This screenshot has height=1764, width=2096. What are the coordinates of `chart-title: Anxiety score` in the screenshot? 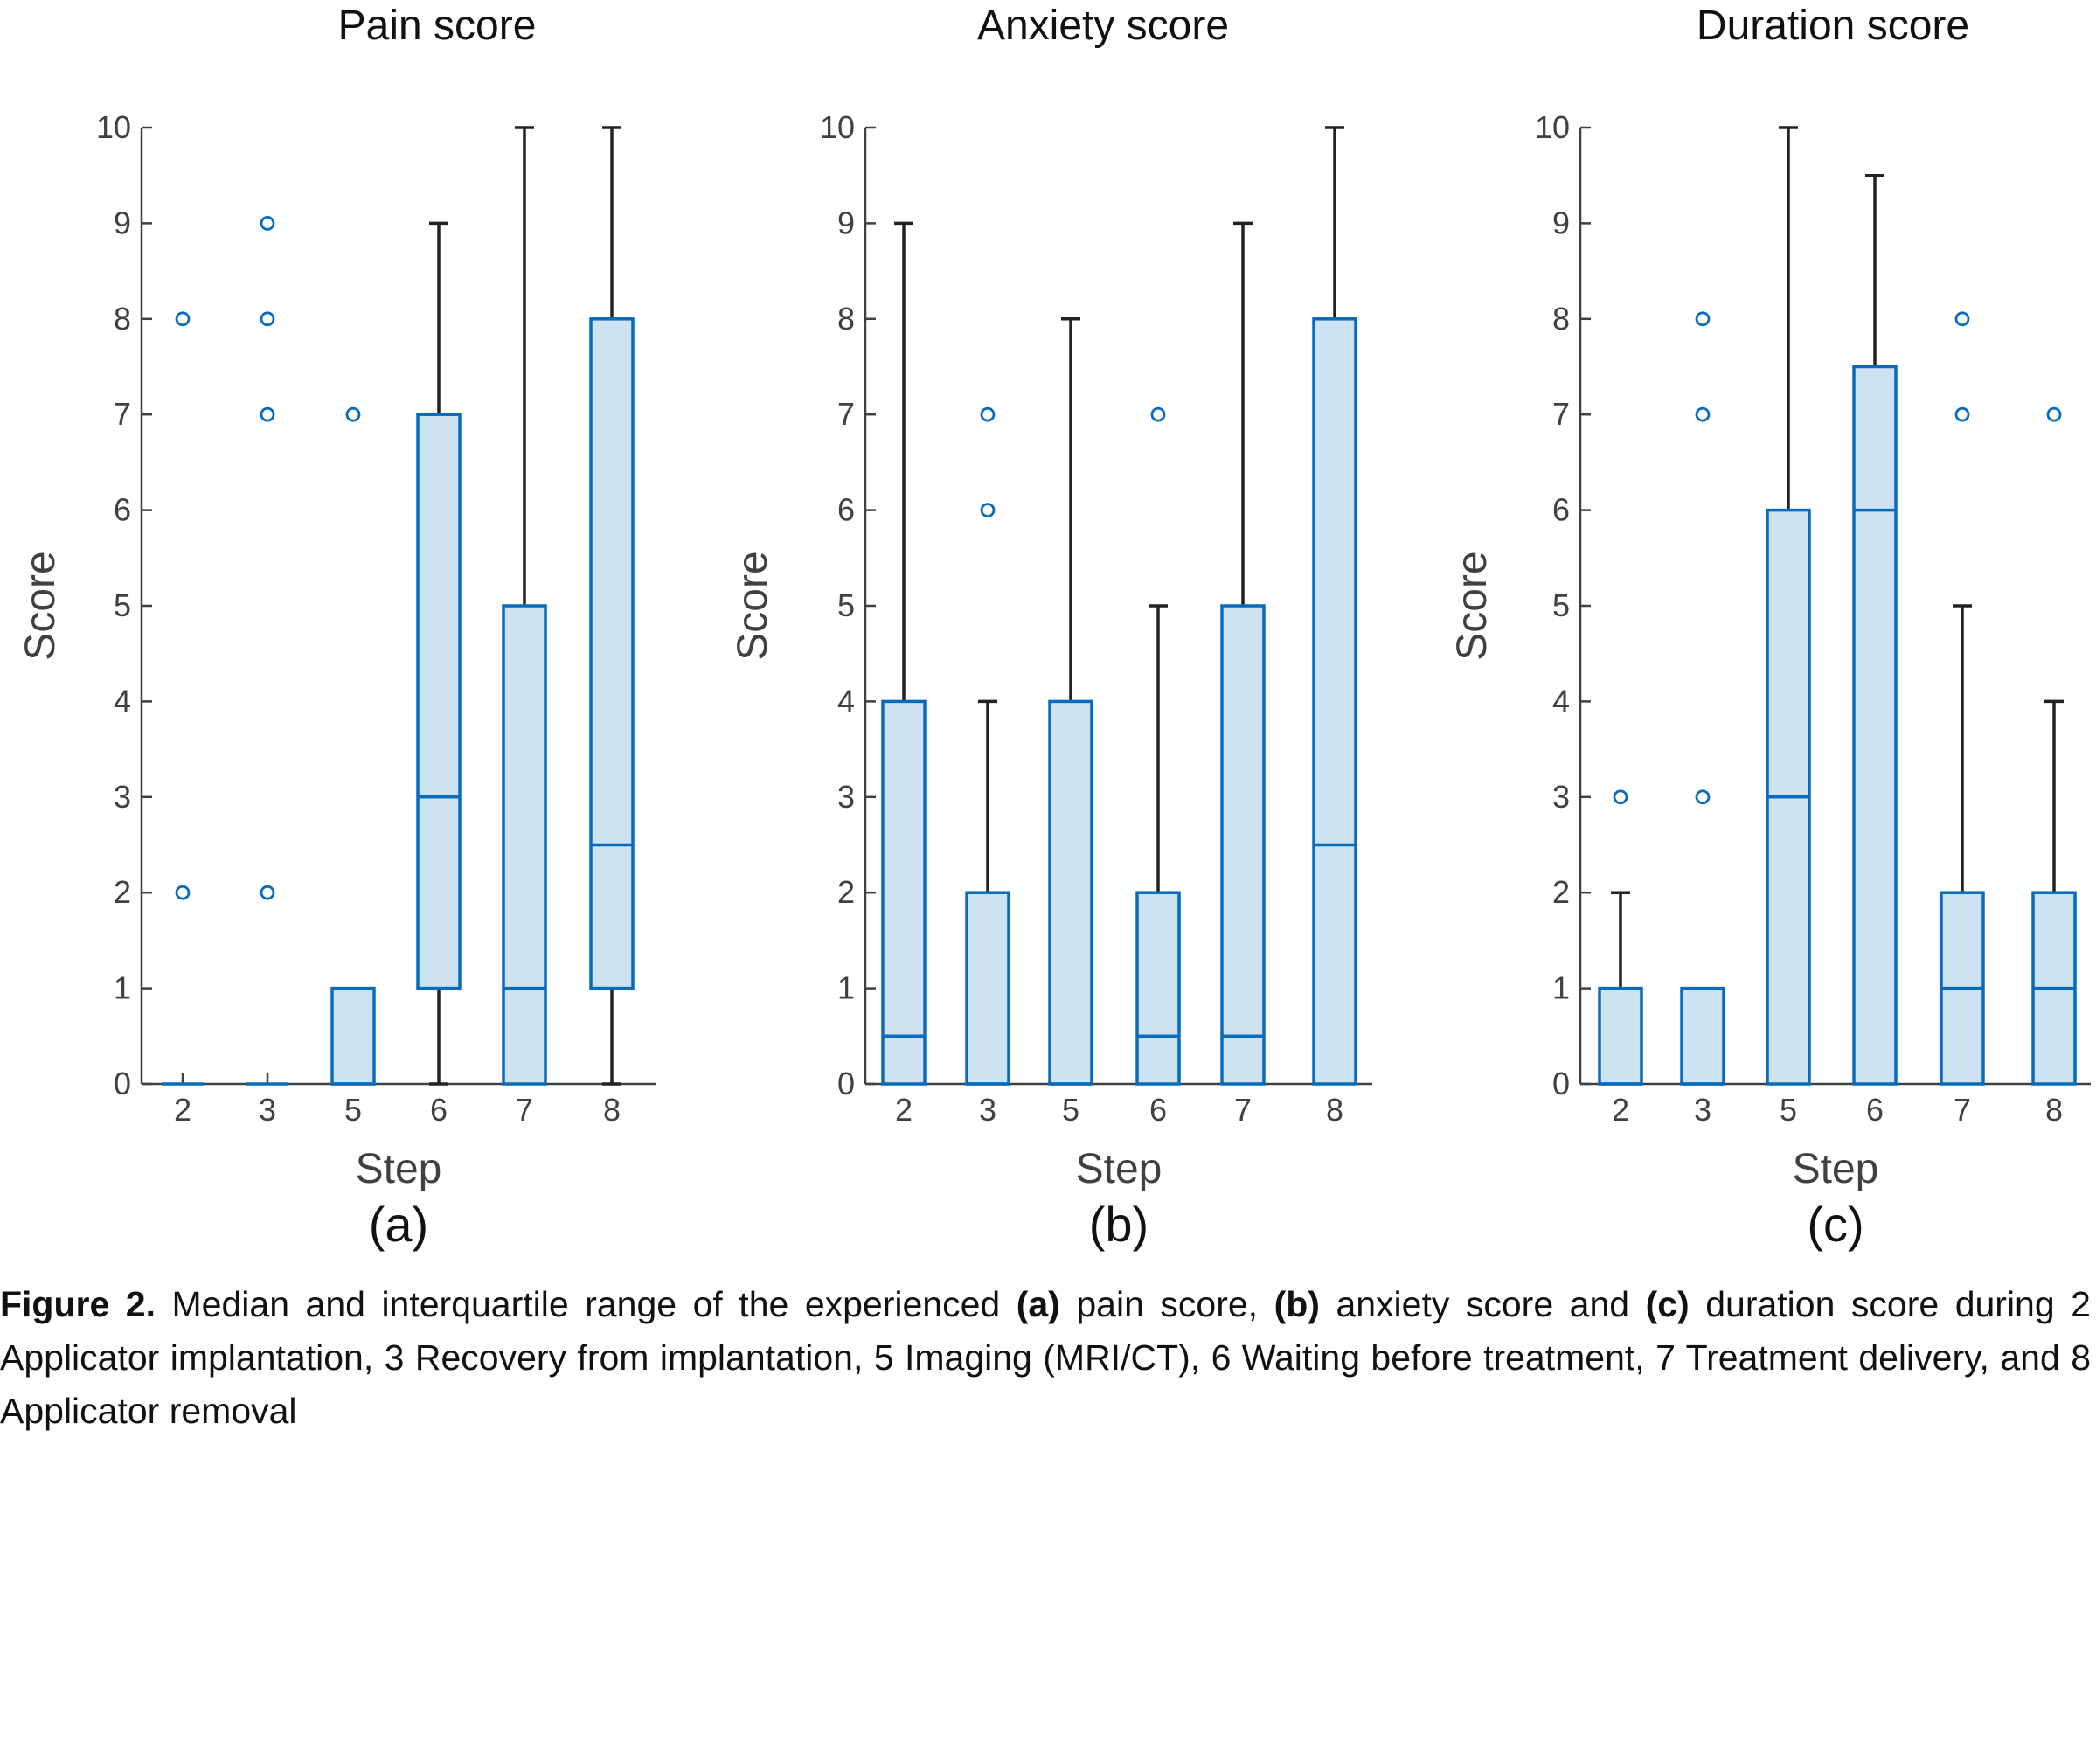 It's located at (1103, 26).